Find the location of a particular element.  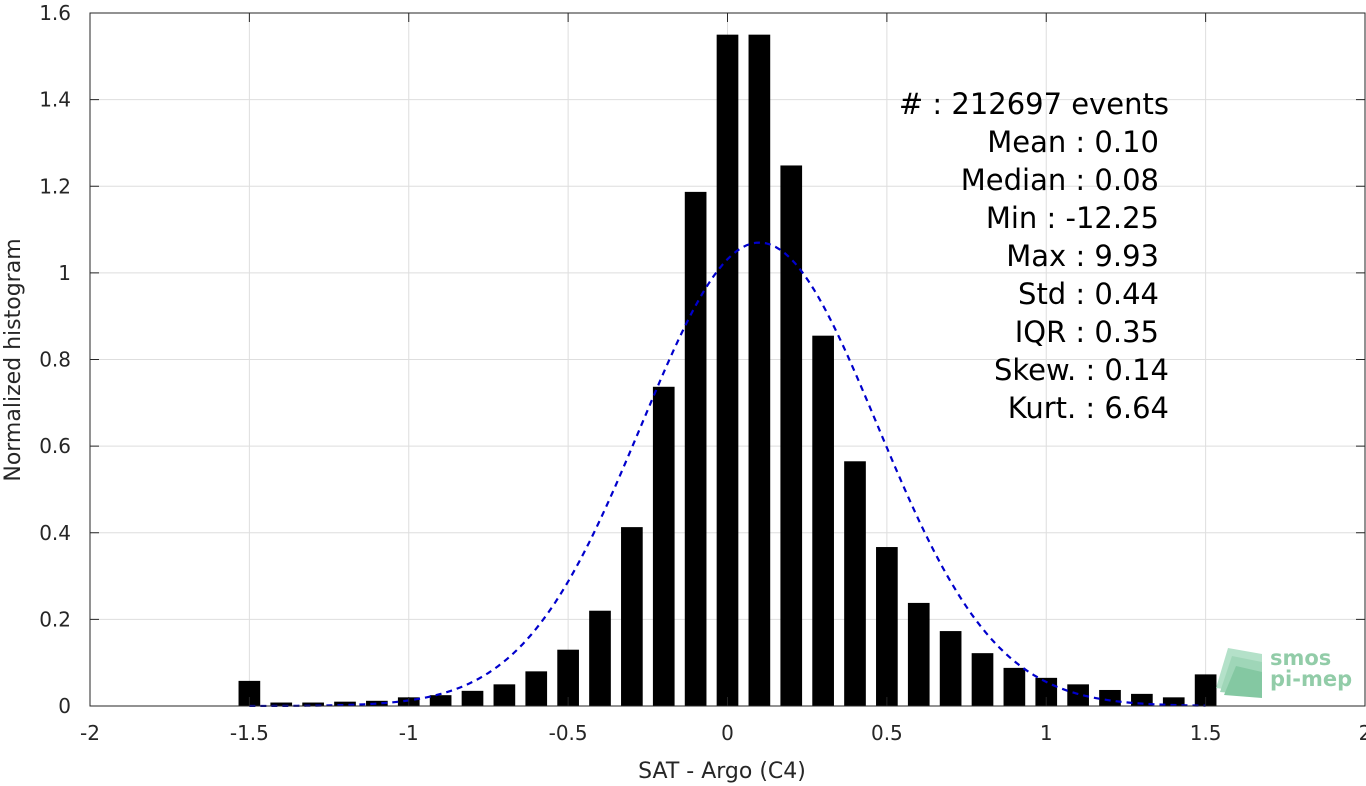

x-tick-label: 1 is located at coordinates (1046, 733).